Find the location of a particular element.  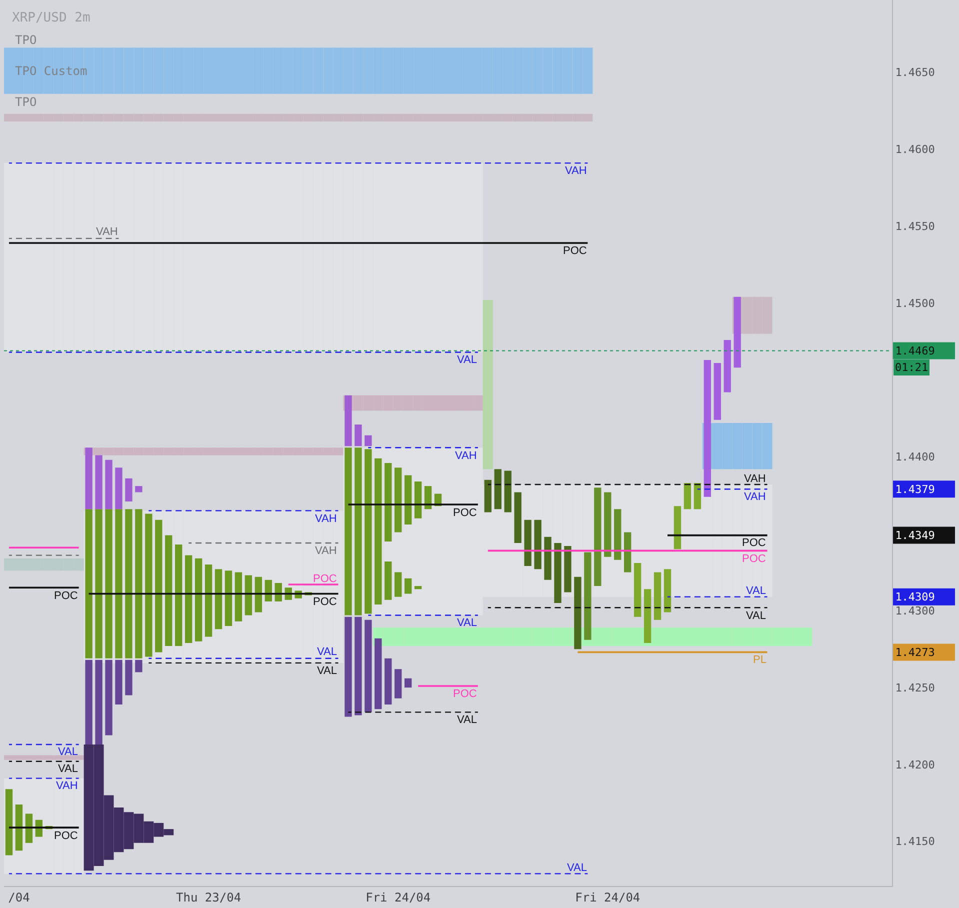

y-tick-label: 1.4600 is located at coordinates (915, 149).